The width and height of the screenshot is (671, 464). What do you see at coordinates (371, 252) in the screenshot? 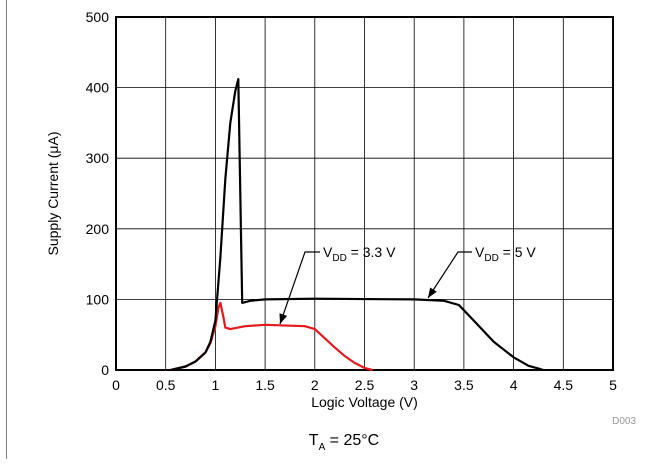
I see `annotation-value: = 3.3 V` at bounding box center [371, 252].